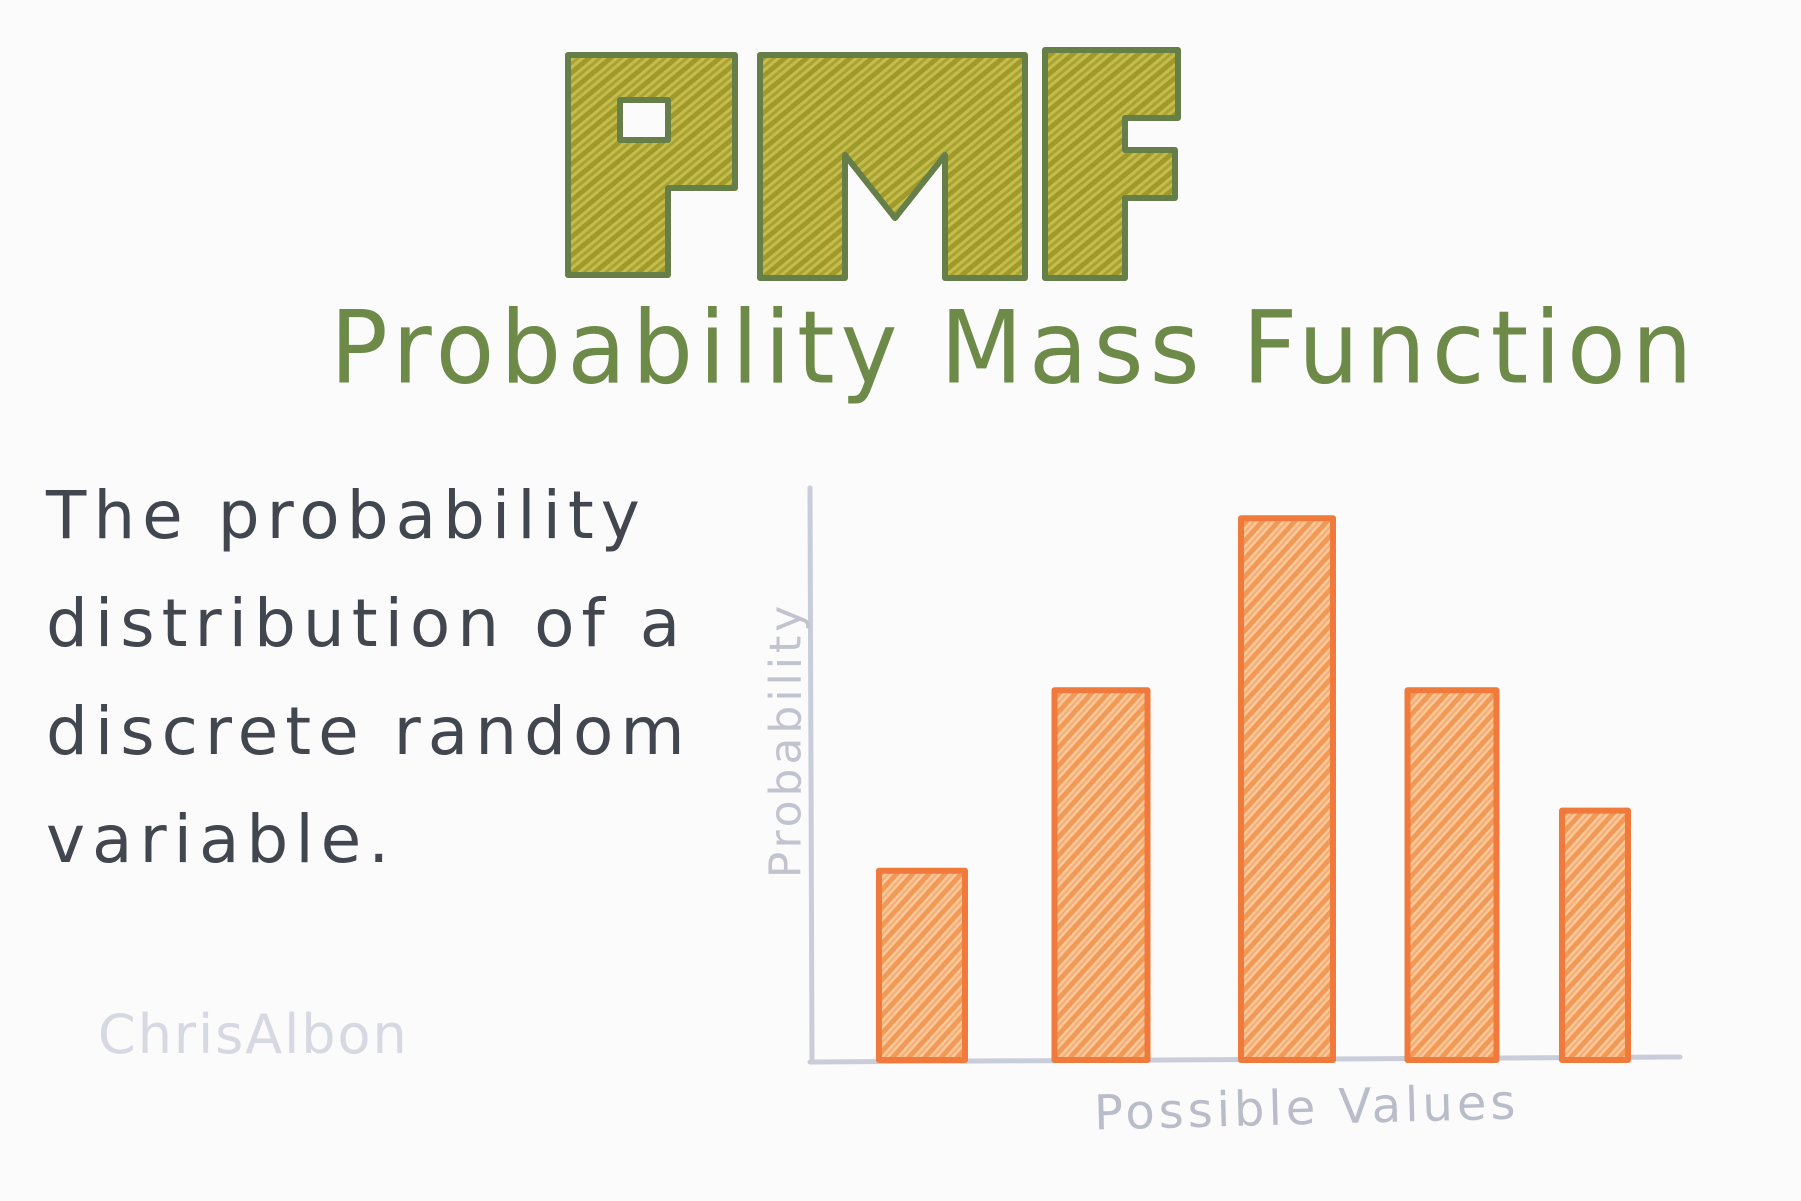  What do you see at coordinates (367, 623) in the screenshot?
I see `definition-line: distribution of a` at bounding box center [367, 623].